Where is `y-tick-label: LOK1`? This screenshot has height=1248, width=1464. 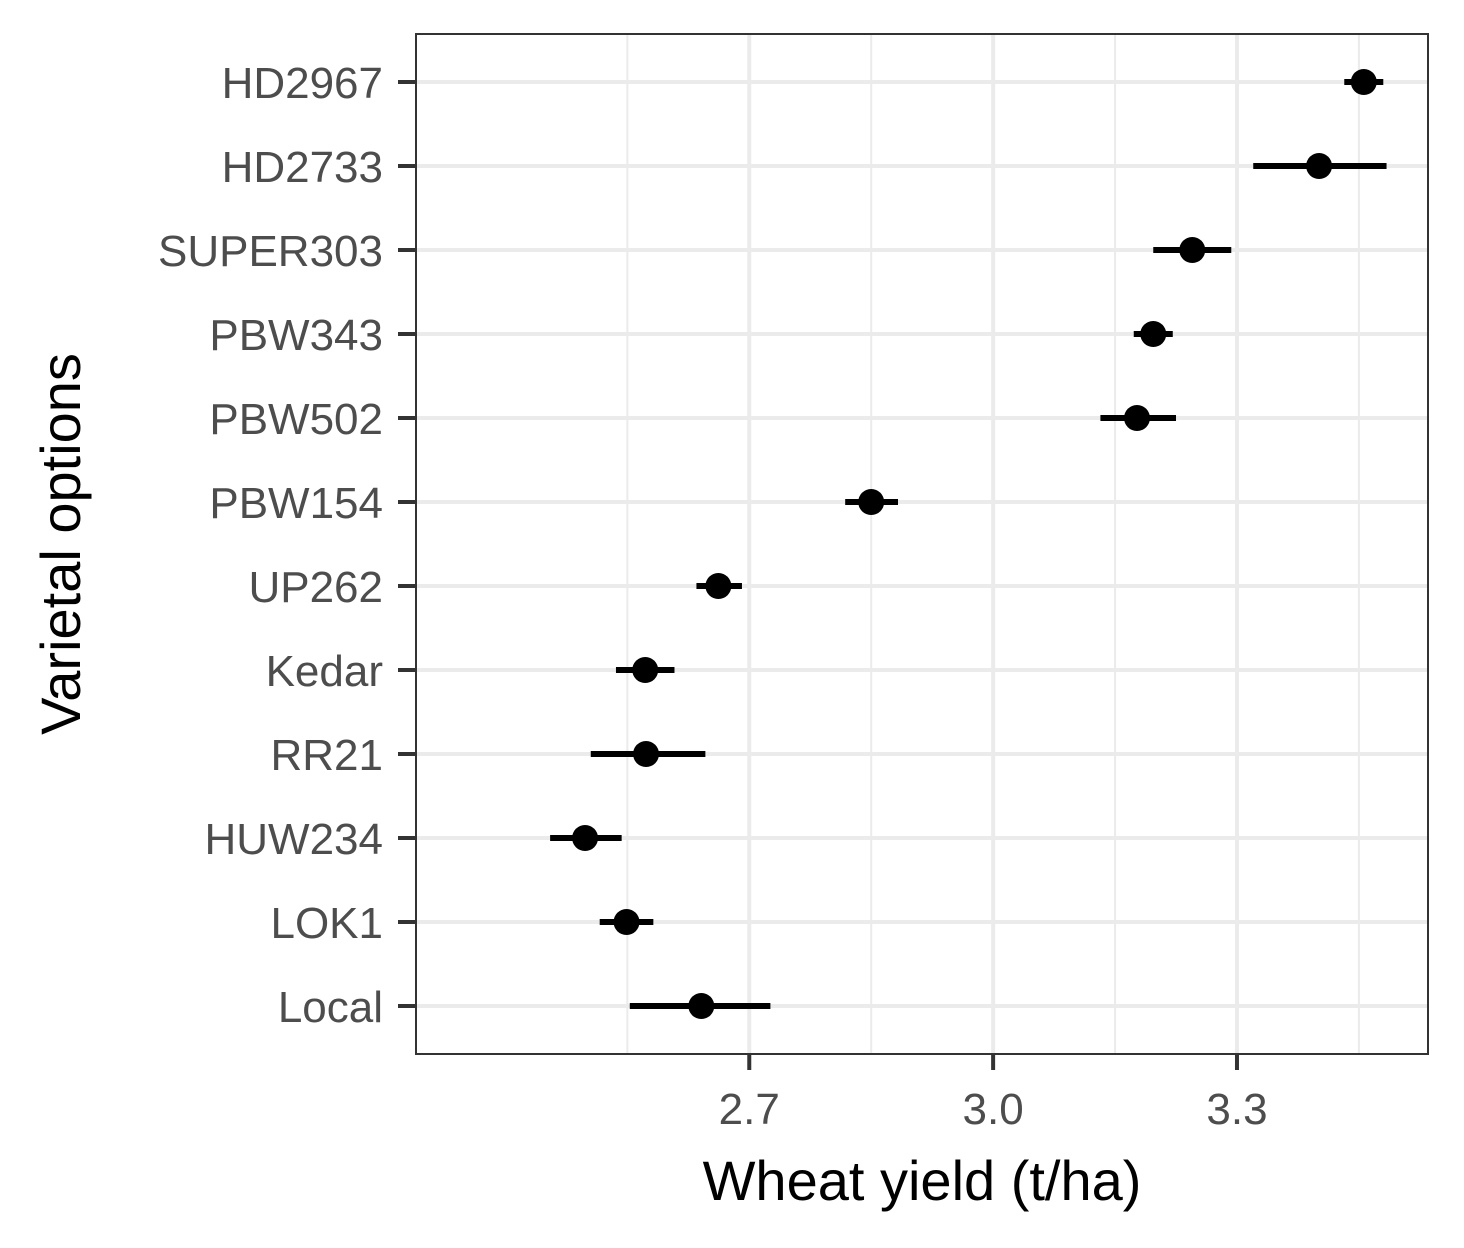
y-tick-label: LOK1 is located at coordinates (326, 923).